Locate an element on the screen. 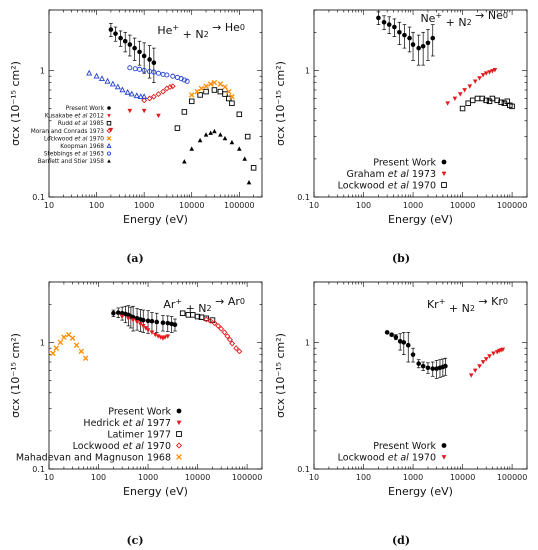 This screenshot has height=550, width=538. legend-label: Graham et al 1973 is located at coordinates (391, 174).